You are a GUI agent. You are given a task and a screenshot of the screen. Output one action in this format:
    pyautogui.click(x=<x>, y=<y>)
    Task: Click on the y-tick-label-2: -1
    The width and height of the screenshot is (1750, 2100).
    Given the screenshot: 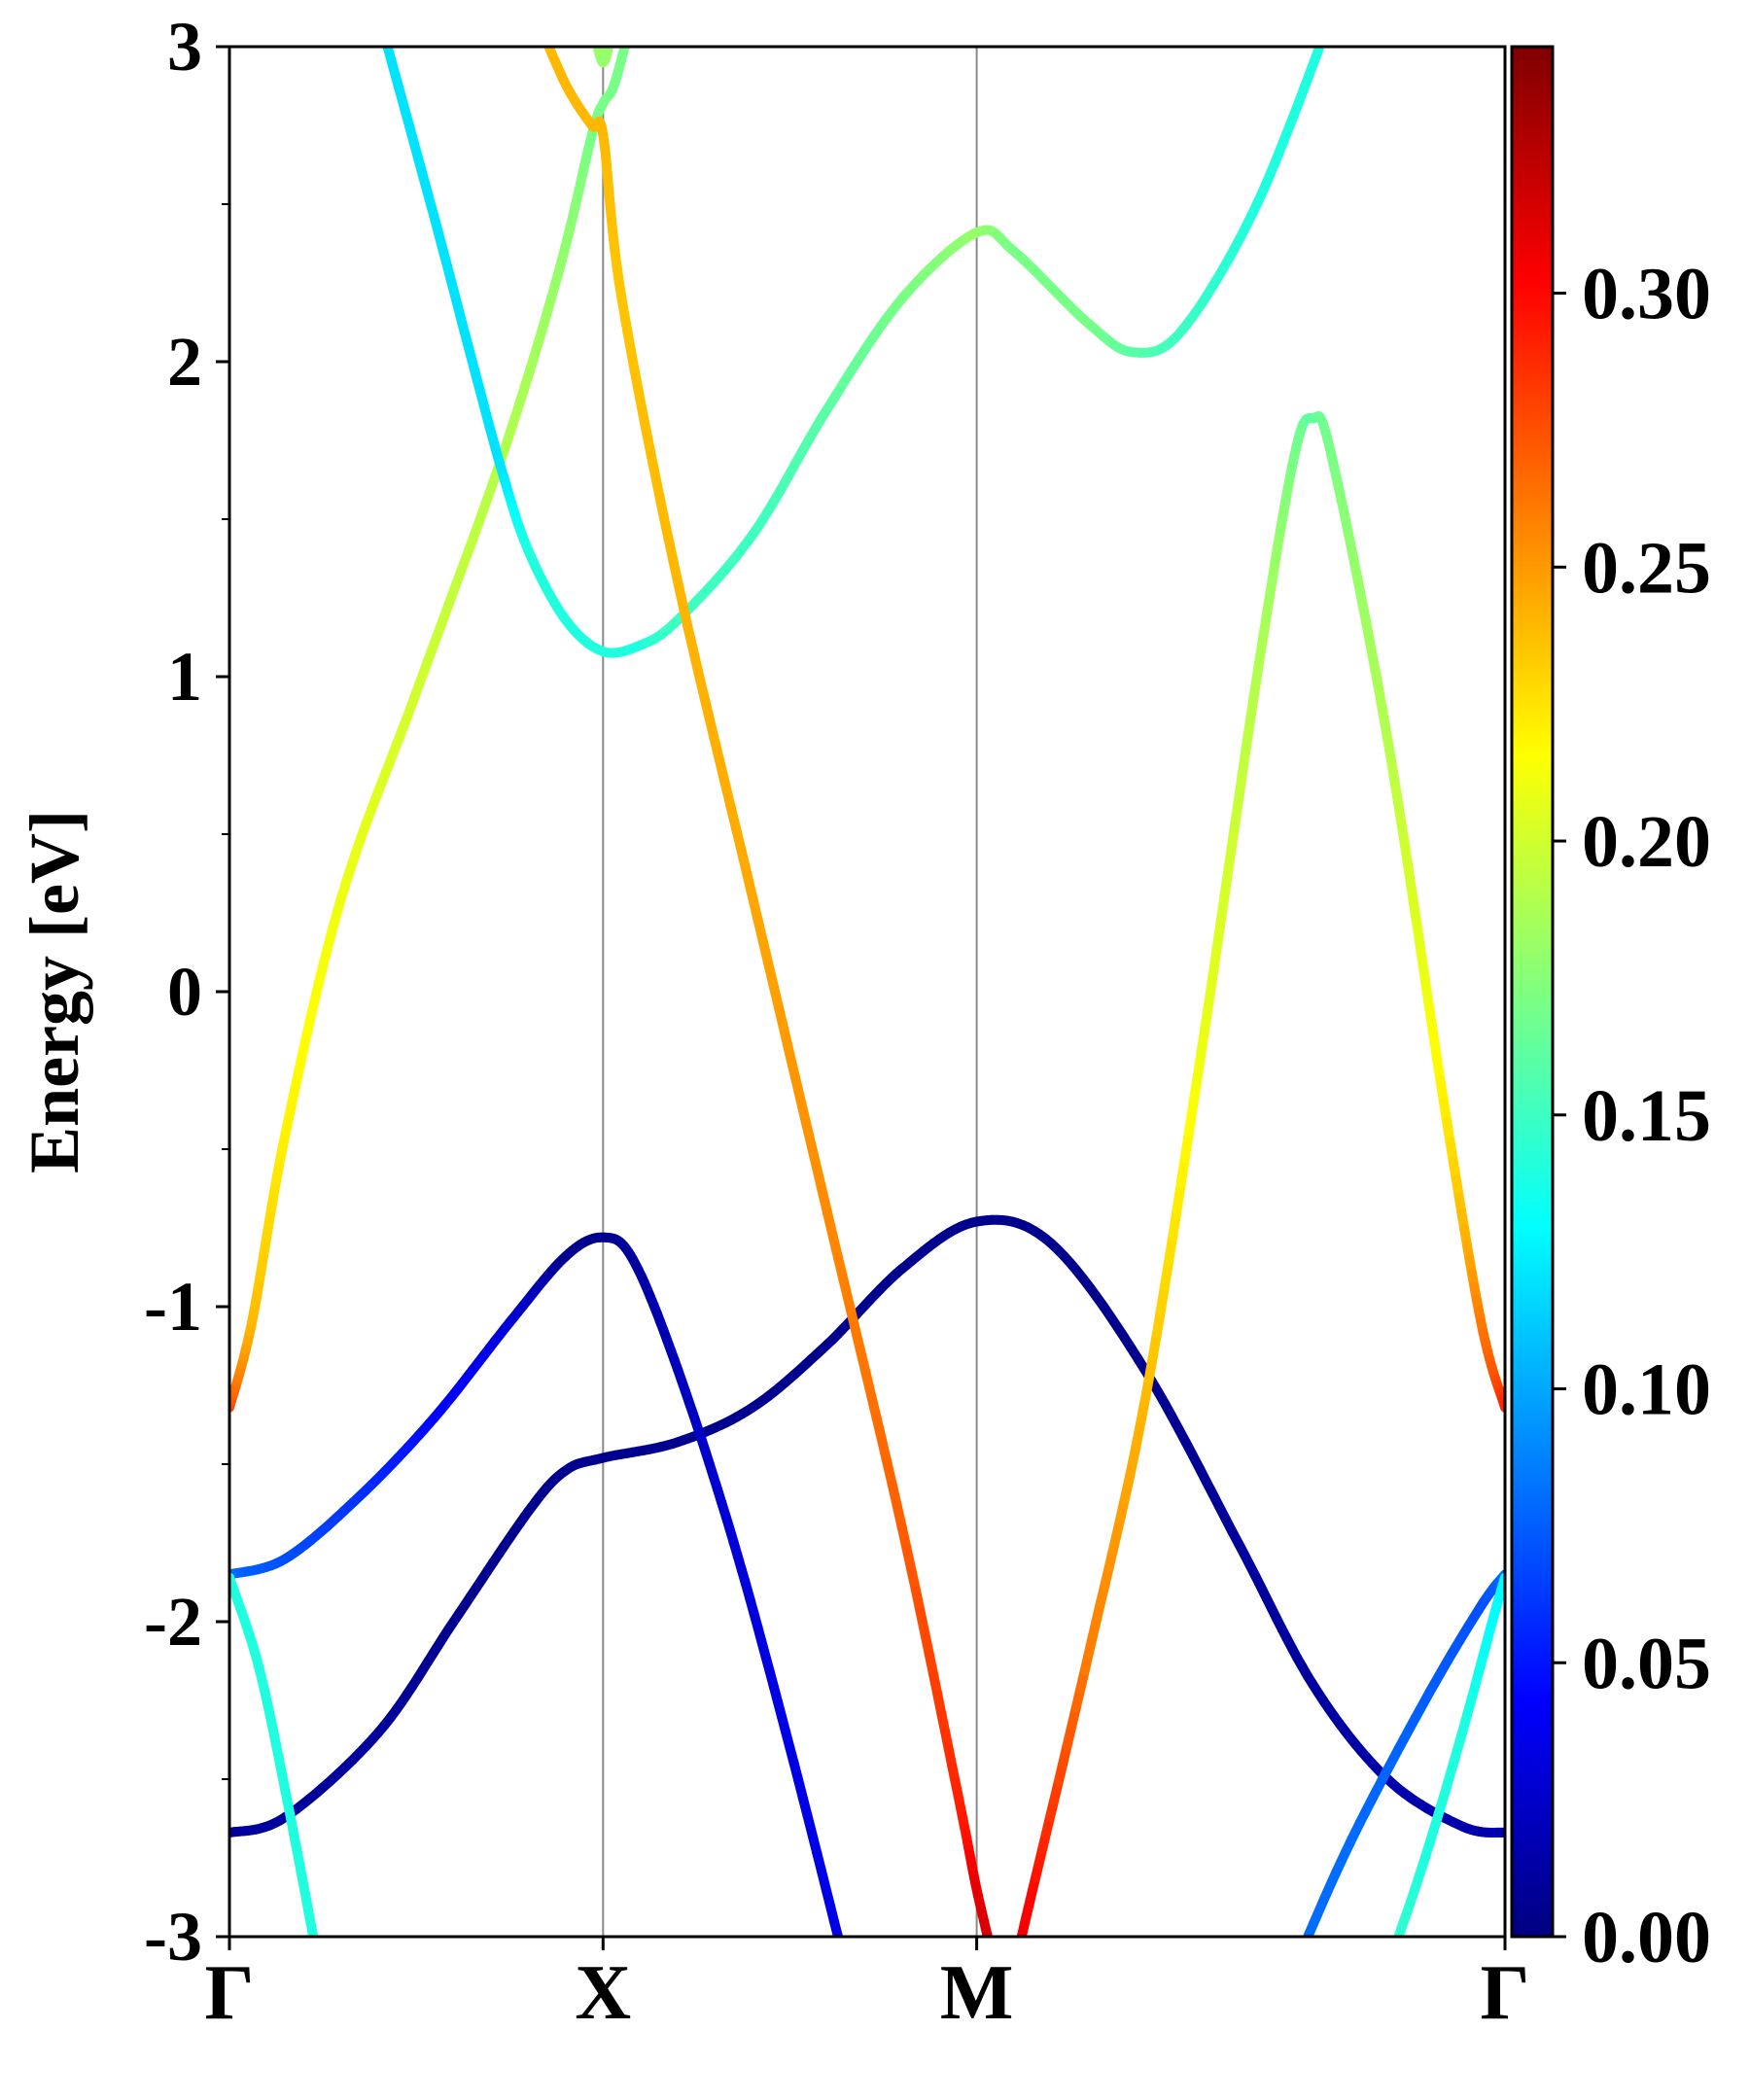 What is the action you would take?
    pyautogui.click(x=173, y=1307)
    